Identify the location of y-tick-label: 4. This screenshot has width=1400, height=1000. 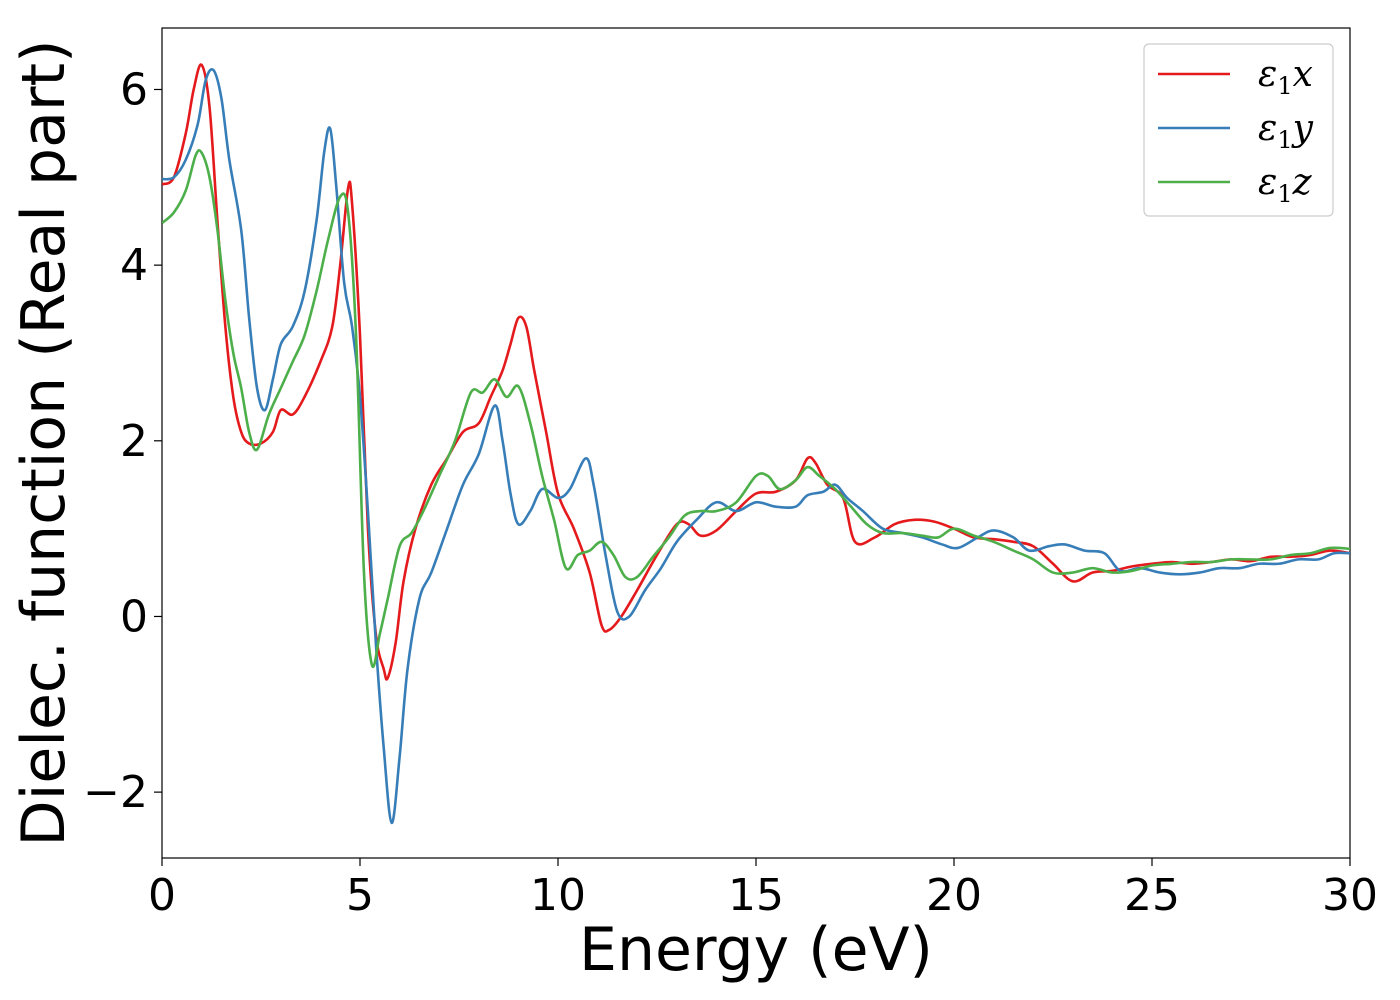
(134, 265).